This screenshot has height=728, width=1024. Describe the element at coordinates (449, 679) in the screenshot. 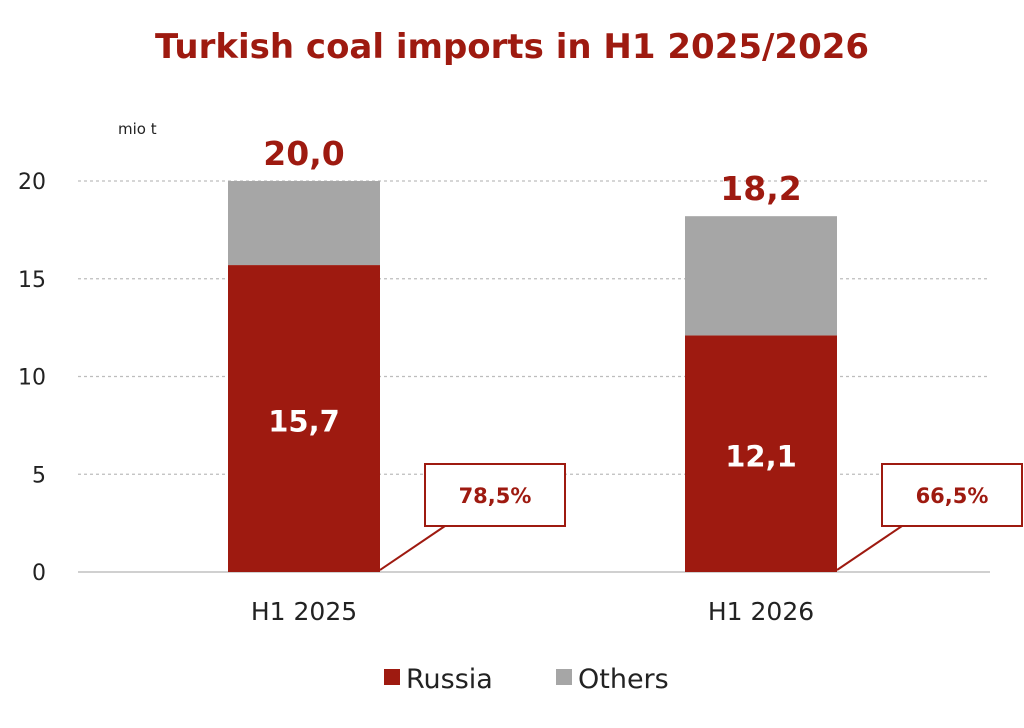

I see `legend-label-russia: Russia` at that location.